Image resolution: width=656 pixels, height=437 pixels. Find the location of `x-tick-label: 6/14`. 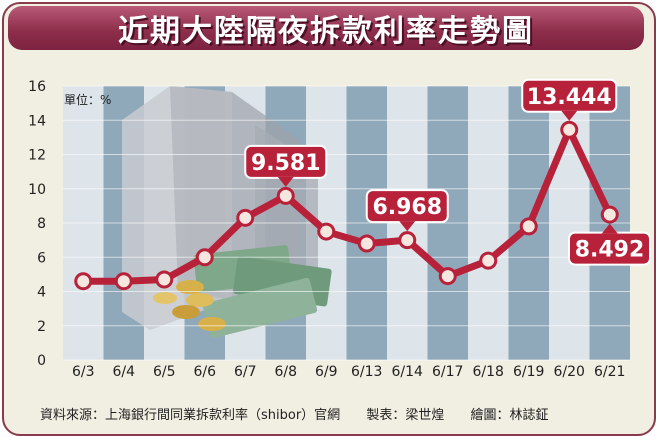

x-tick-label: 6/14 is located at coordinates (408, 372).